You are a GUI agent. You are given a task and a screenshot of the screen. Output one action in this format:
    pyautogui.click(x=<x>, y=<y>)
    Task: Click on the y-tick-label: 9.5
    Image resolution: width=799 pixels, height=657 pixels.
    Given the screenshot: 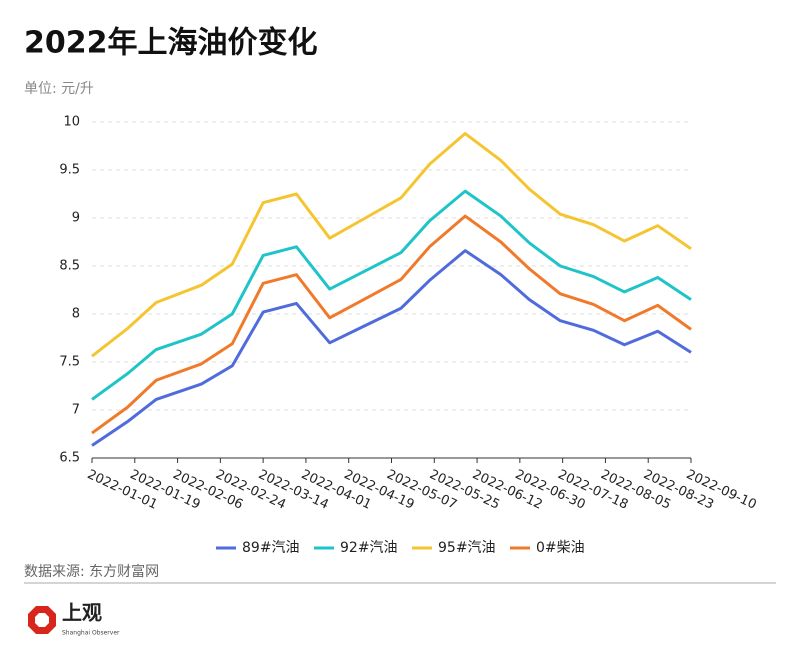 What is the action you would take?
    pyautogui.click(x=69, y=170)
    